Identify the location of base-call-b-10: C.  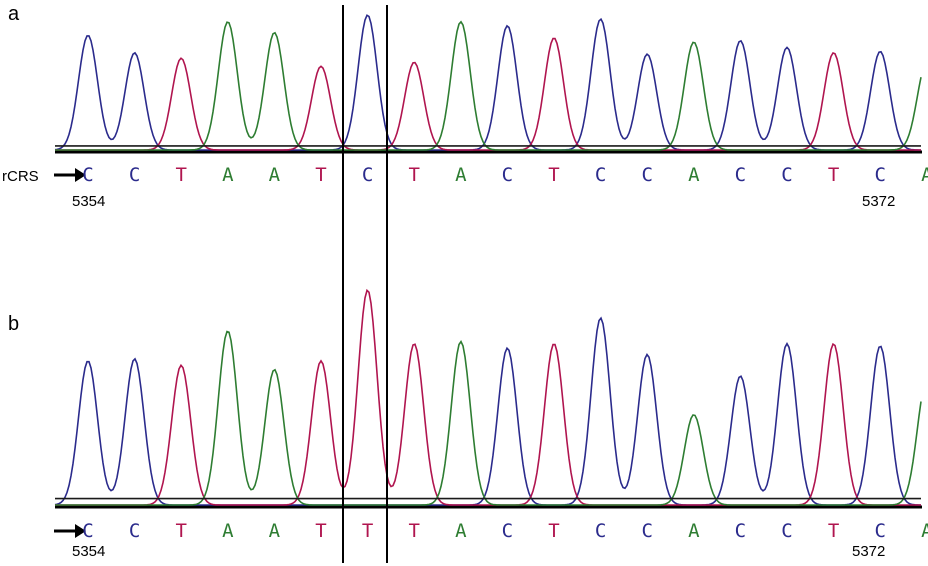
(507, 531).